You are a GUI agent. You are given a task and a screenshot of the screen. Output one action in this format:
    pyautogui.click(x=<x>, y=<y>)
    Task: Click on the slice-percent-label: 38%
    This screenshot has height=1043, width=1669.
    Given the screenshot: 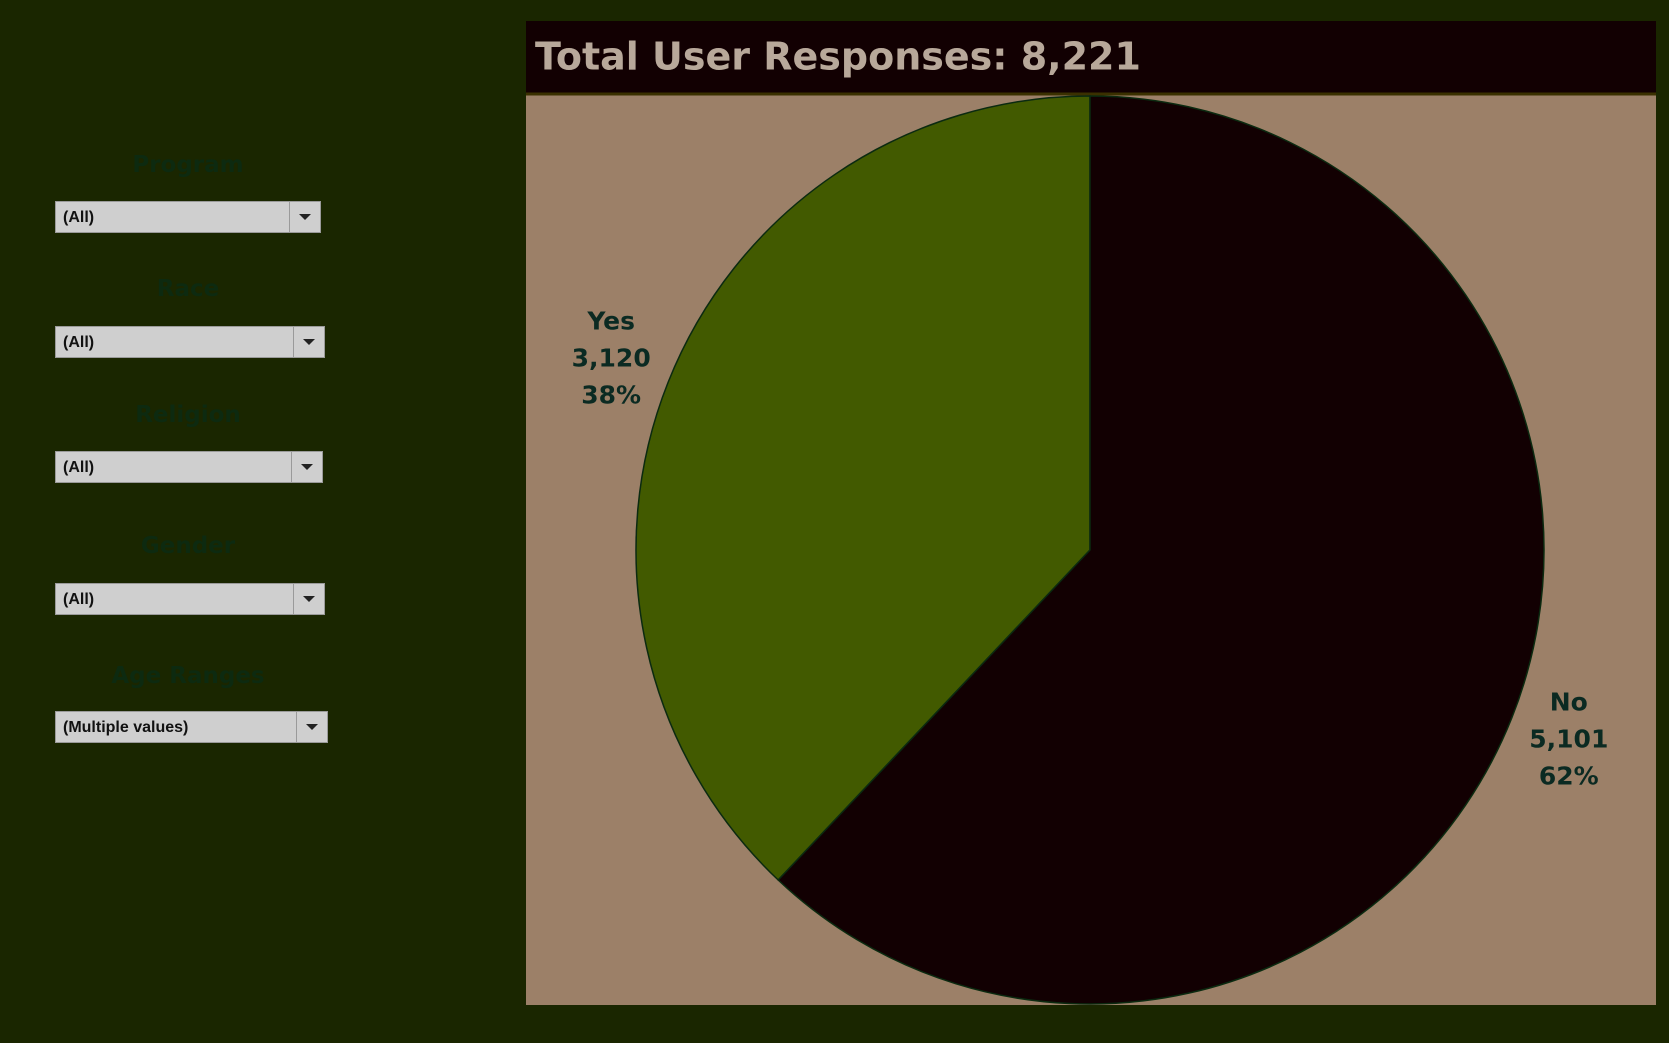 What is the action you would take?
    pyautogui.click(x=611, y=395)
    